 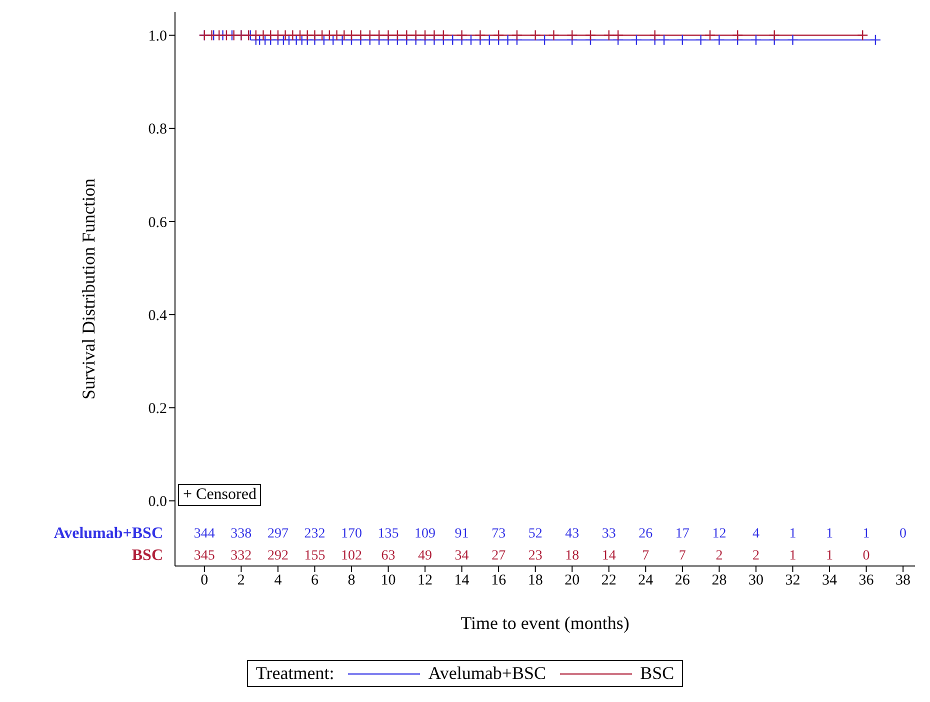 What do you see at coordinates (241, 580) in the screenshot?
I see `x-tick-label: 2` at bounding box center [241, 580].